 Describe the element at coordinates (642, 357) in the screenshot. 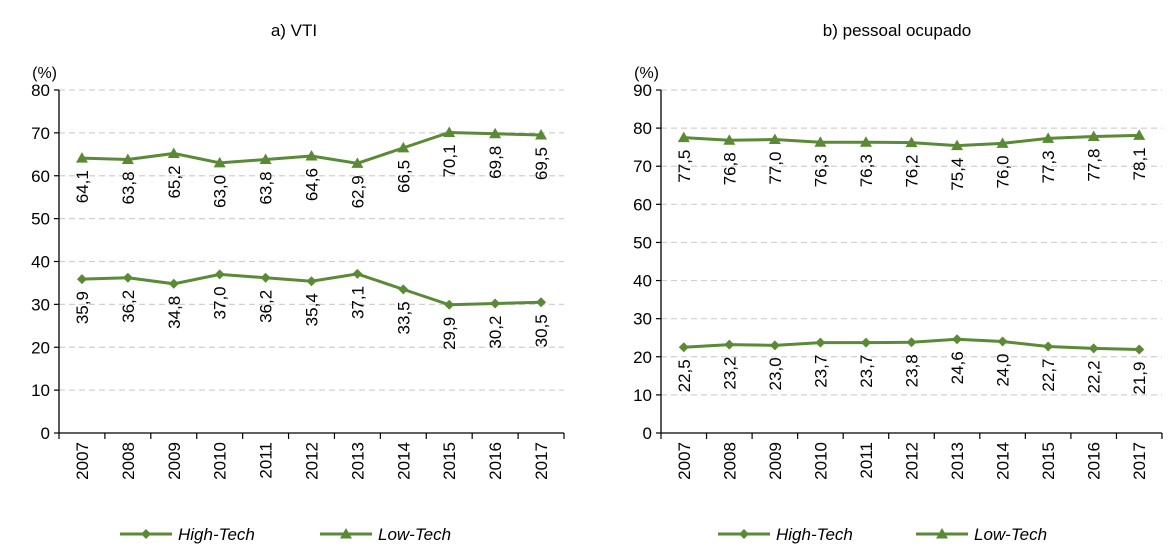

I see `y-tick-label: 20` at that location.